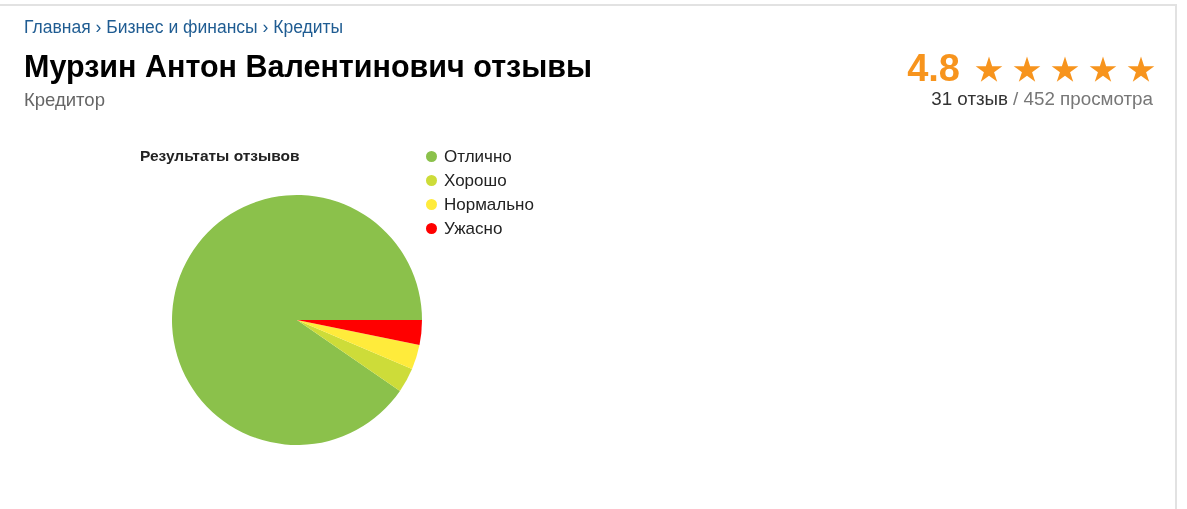  What do you see at coordinates (308, 66) in the screenshot?
I see `text: Мурзин Антон Валентинович отзывы` at bounding box center [308, 66].